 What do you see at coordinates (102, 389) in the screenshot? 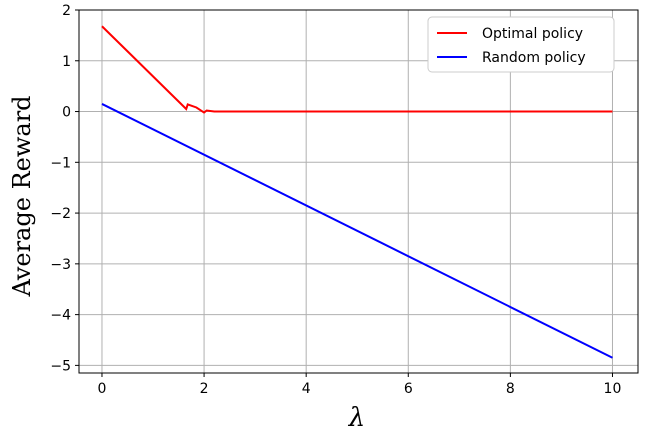
I see `x-tick-label: 0` at bounding box center [102, 389].